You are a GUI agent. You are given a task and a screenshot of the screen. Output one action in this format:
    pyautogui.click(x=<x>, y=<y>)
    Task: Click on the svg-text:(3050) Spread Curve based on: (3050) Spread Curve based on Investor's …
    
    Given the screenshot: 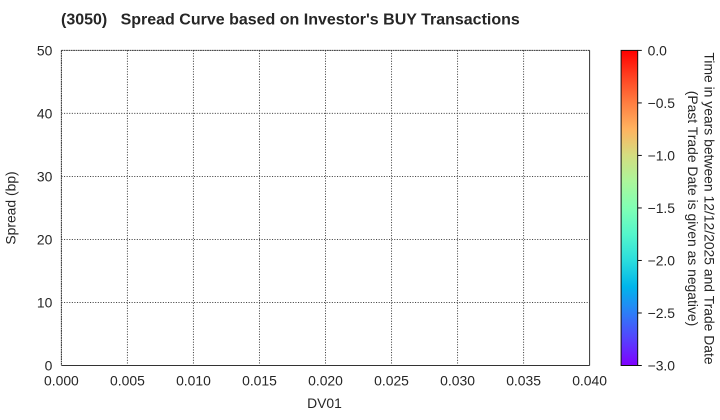 What is the action you would take?
    pyautogui.click(x=290, y=20)
    